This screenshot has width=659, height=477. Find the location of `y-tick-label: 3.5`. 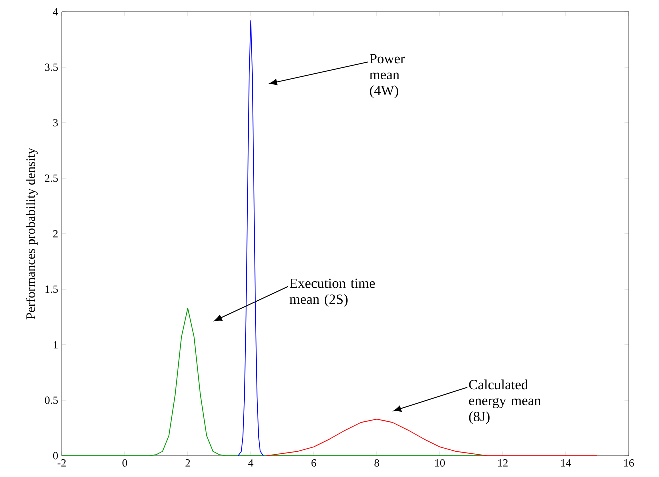

y-tick-label: 3.5 is located at coordinates (51, 68).